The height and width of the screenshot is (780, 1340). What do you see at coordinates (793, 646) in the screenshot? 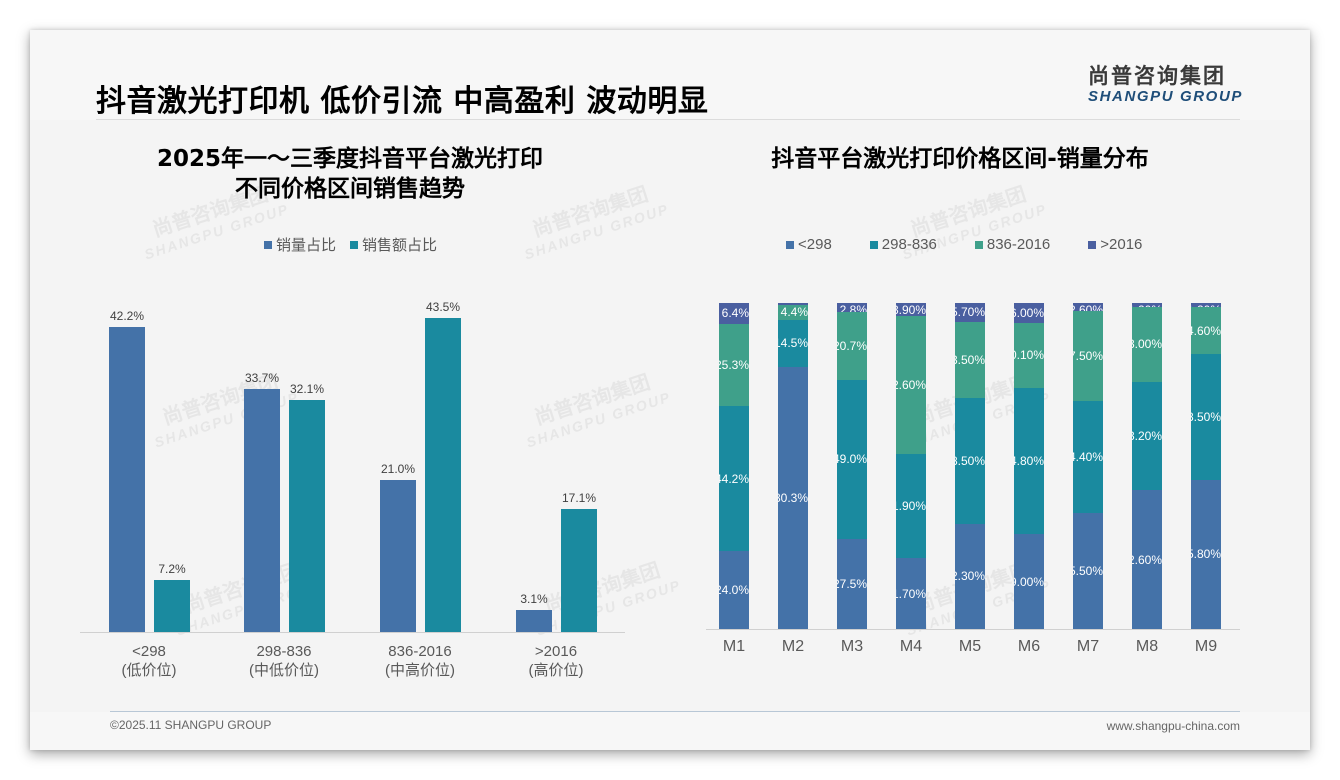
I see `x-axis-month-label: M2` at bounding box center [793, 646].